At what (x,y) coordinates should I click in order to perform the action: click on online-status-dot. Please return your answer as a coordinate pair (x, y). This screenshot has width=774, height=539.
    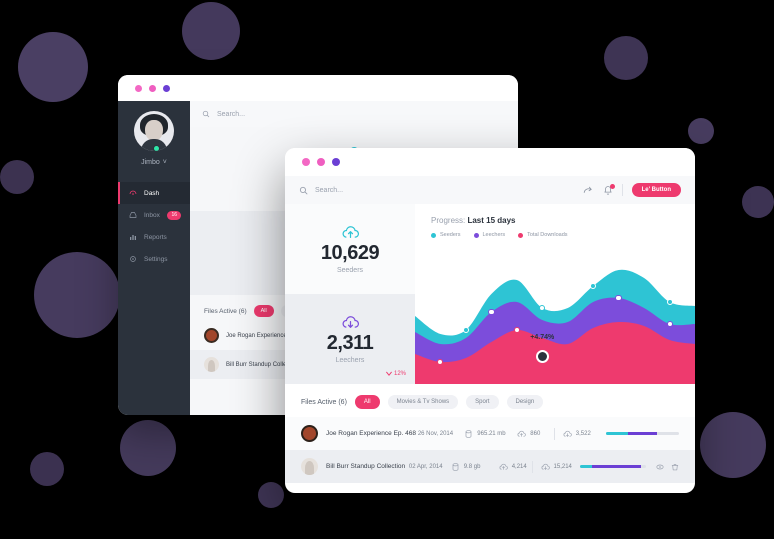
    Looking at the image, I should click on (156, 148).